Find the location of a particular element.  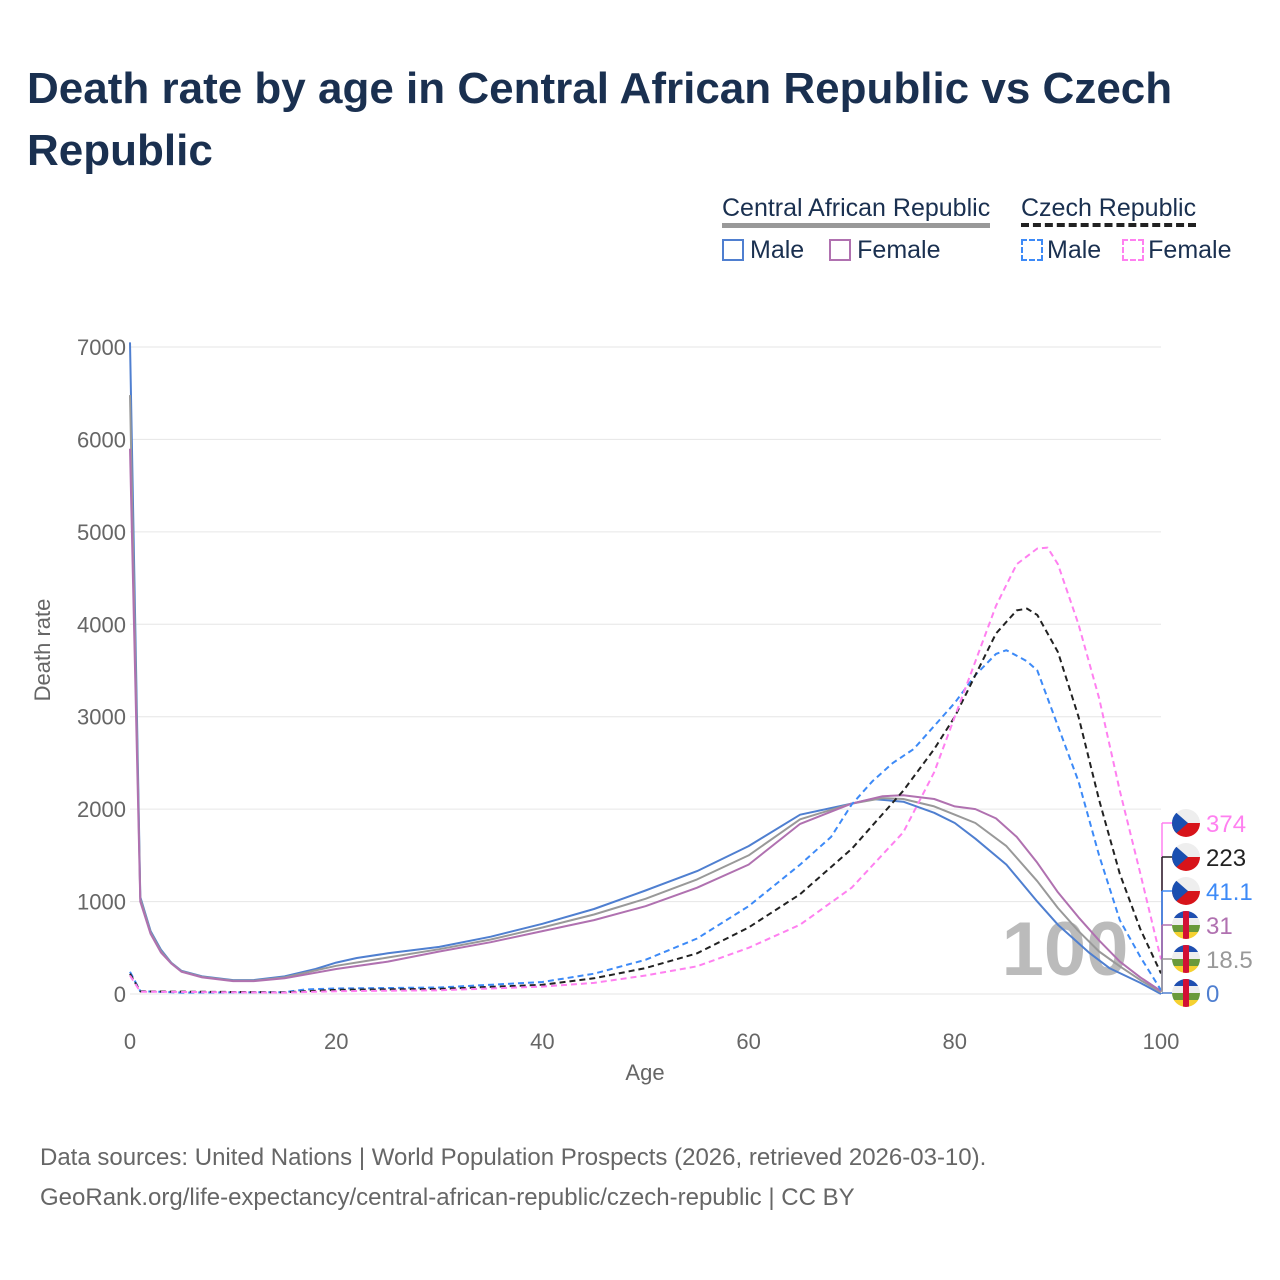

legend-group-title: Central African Republic is located at coordinates (856, 211).